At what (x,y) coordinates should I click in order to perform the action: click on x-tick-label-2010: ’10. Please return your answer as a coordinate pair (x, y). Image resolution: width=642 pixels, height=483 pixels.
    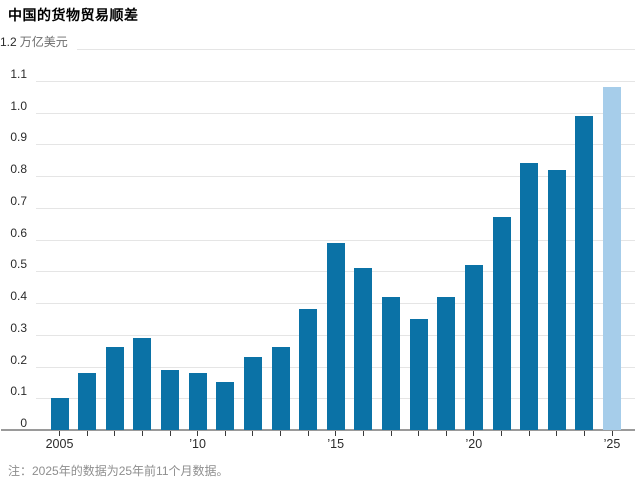
    Looking at the image, I should click on (197, 444).